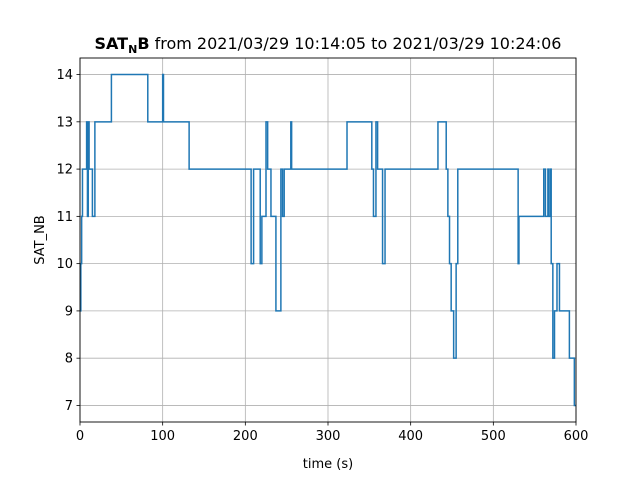 The width and height of the screenshot is (640, 480). Describe the element at coordinates (162, 436) in the screenshot. I see `x-tick-label: 100` at that location.